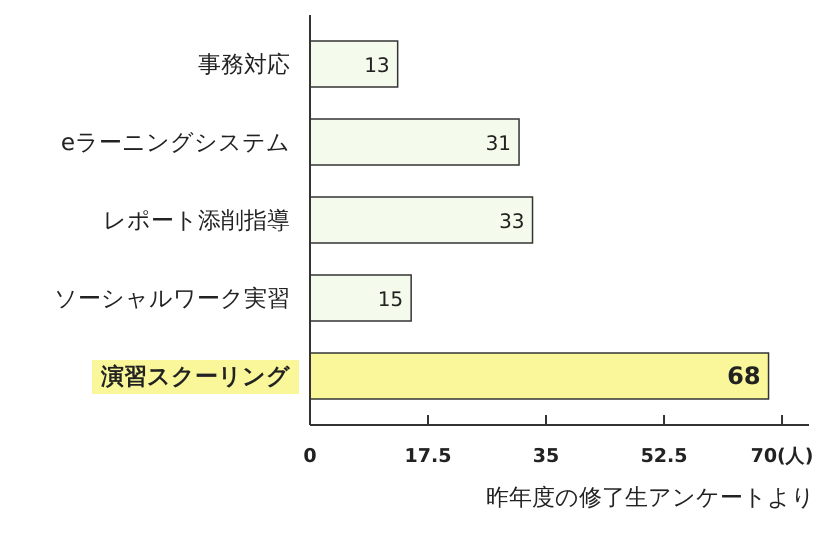 This screenshot has width=840, height=540. What do you see at coordinates (512, 221) in the screenshot?
I see `data-label: 33` at bounding box center [512, 221].